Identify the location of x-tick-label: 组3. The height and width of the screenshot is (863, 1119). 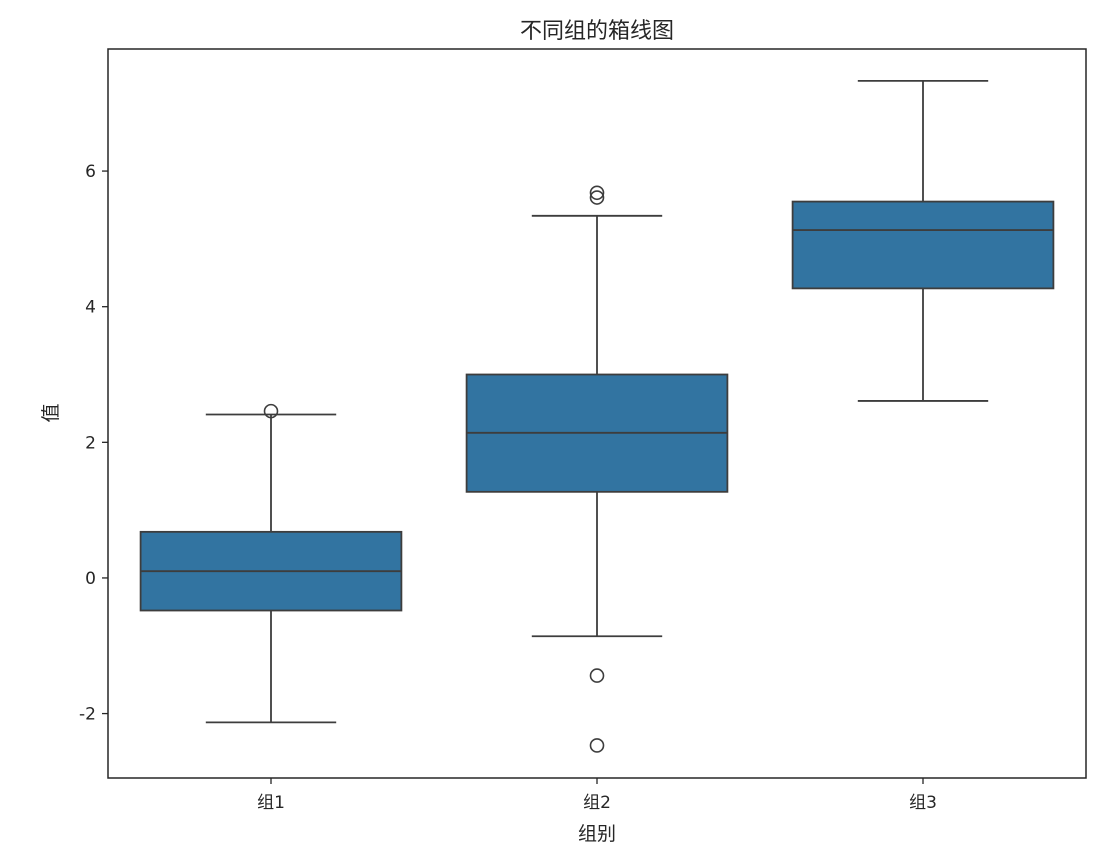
(923, 803).